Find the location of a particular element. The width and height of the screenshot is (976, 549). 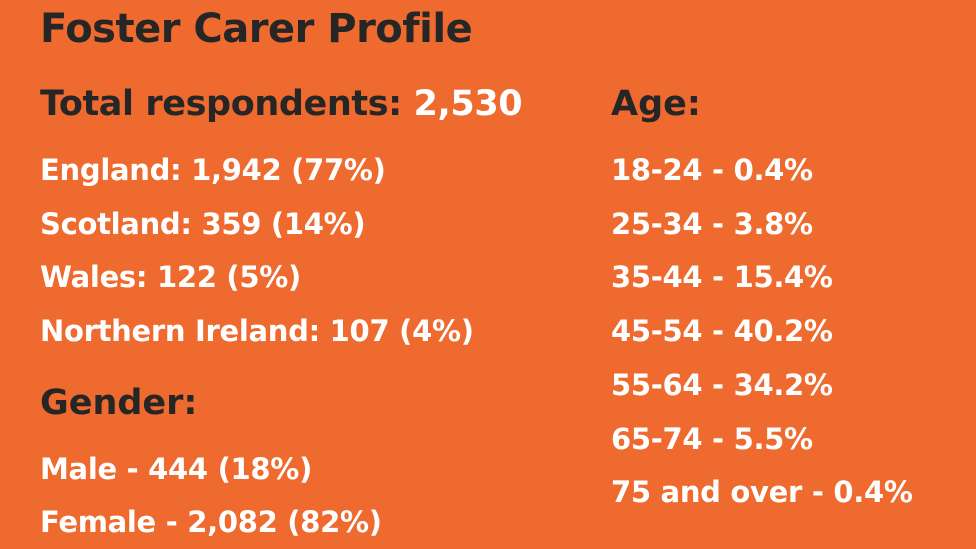

age-item: 25-34 - 3.8% is located at coordinates (712, 224).